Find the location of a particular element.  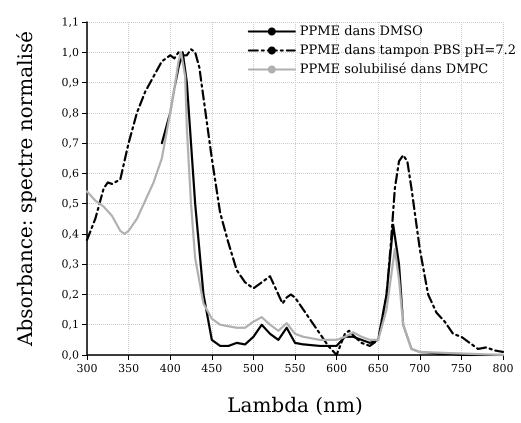

x-tick-label: 550 is located at coordinates (295, 368).